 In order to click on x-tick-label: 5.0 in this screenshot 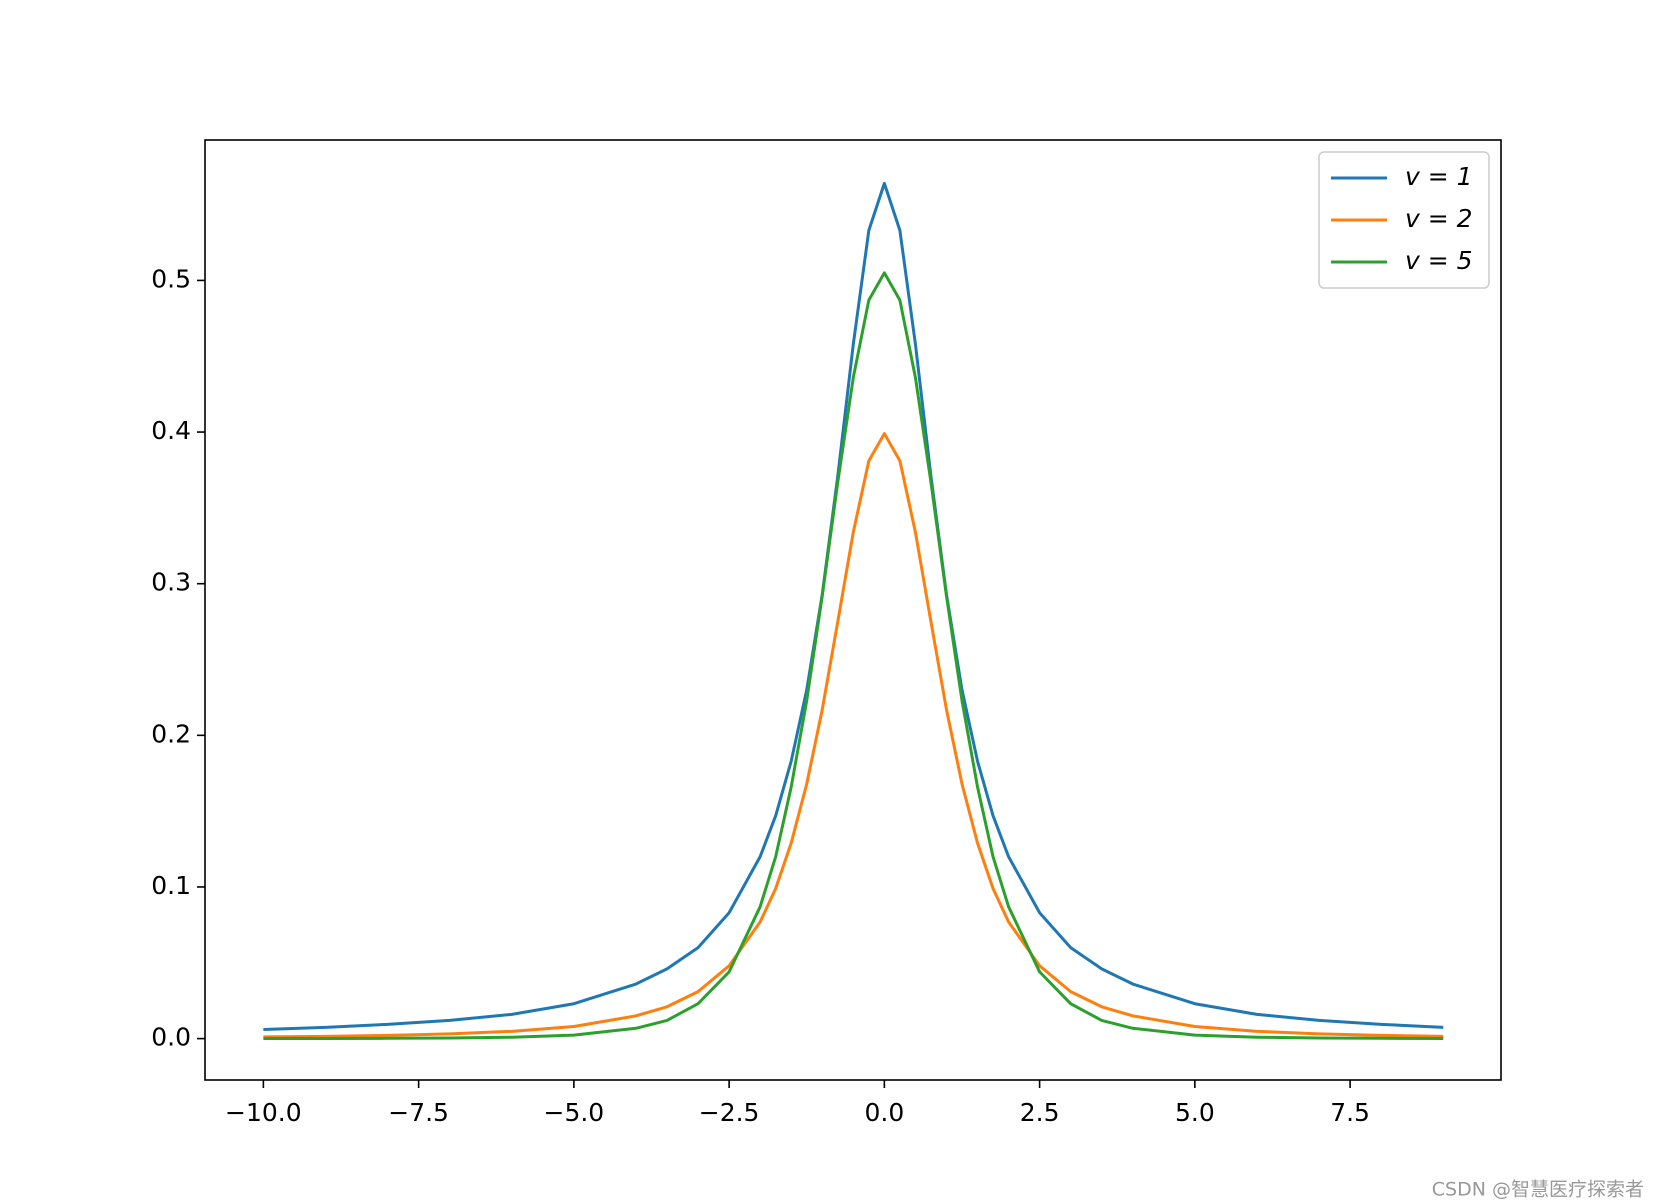, I will do `click(1195, 1112)`.